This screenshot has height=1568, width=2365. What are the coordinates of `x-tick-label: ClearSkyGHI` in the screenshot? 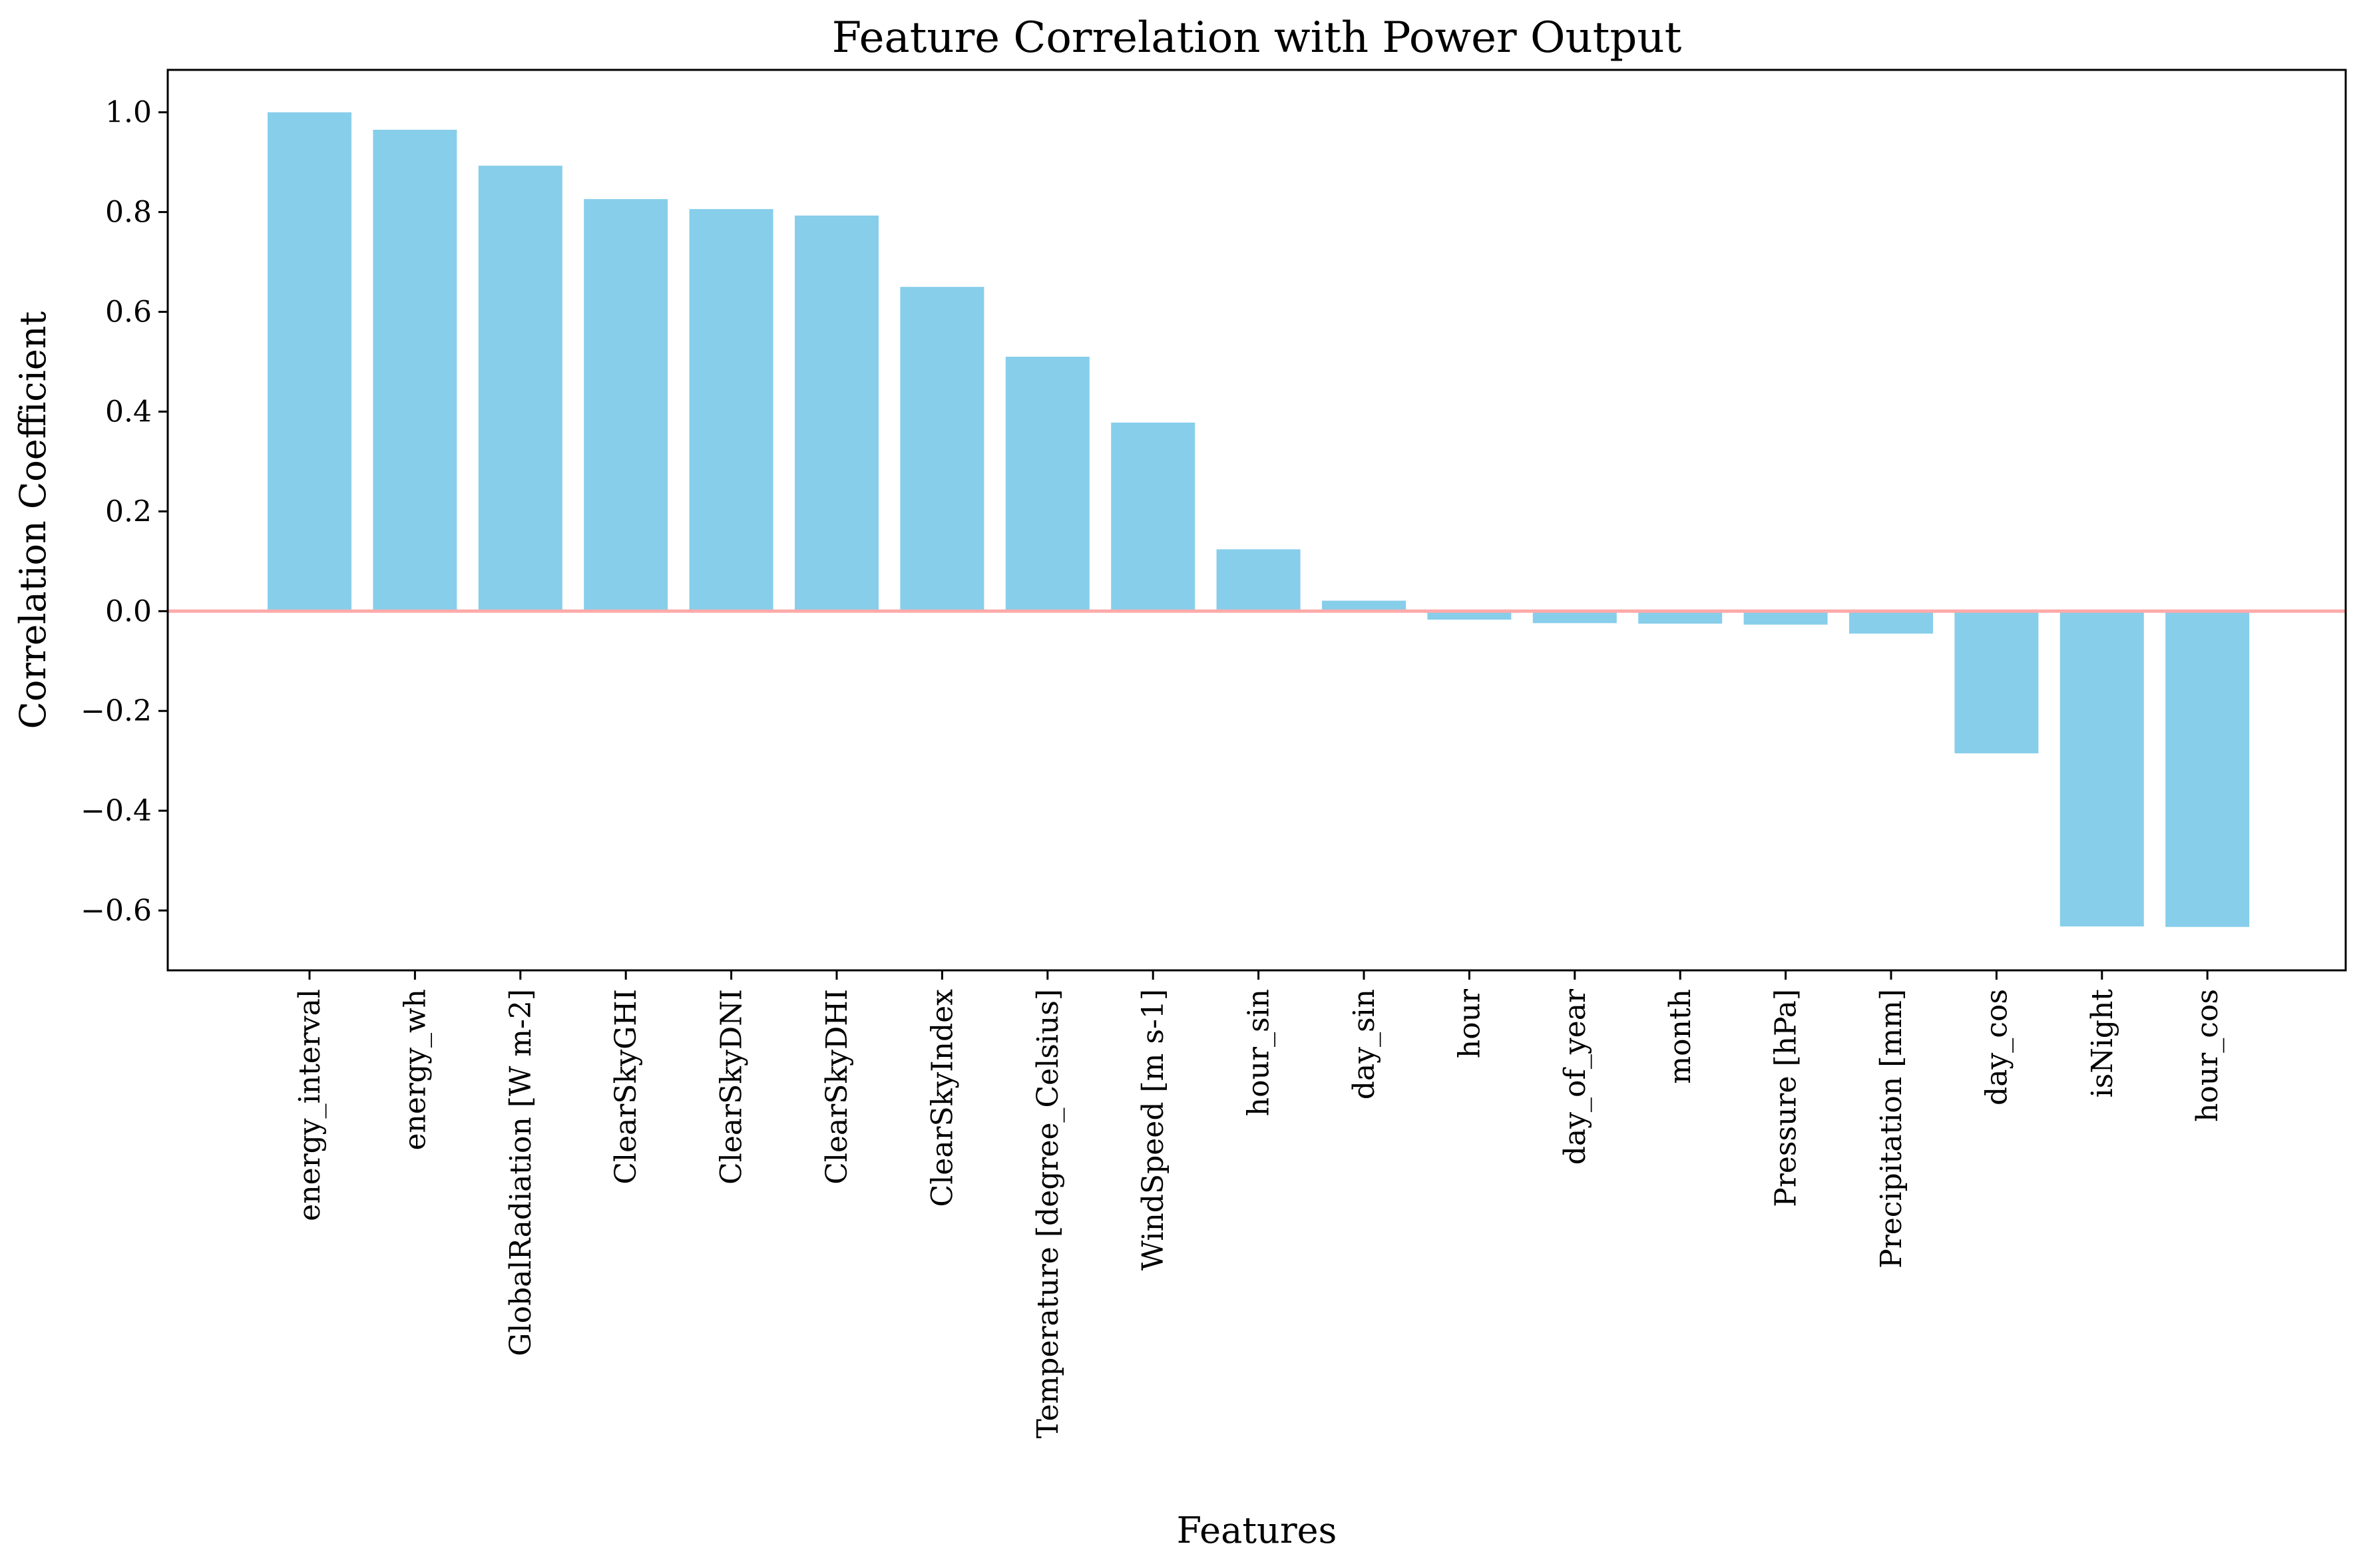 It's located at (626, 1087).